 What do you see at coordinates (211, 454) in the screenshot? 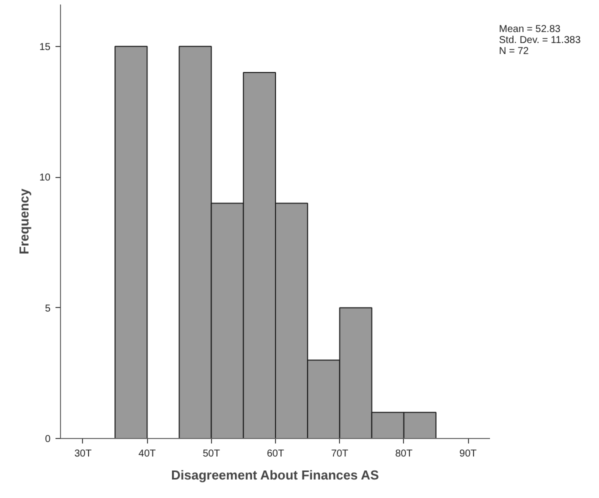
I see `x-tick-label: 50T` at bounding box center [211, 454].